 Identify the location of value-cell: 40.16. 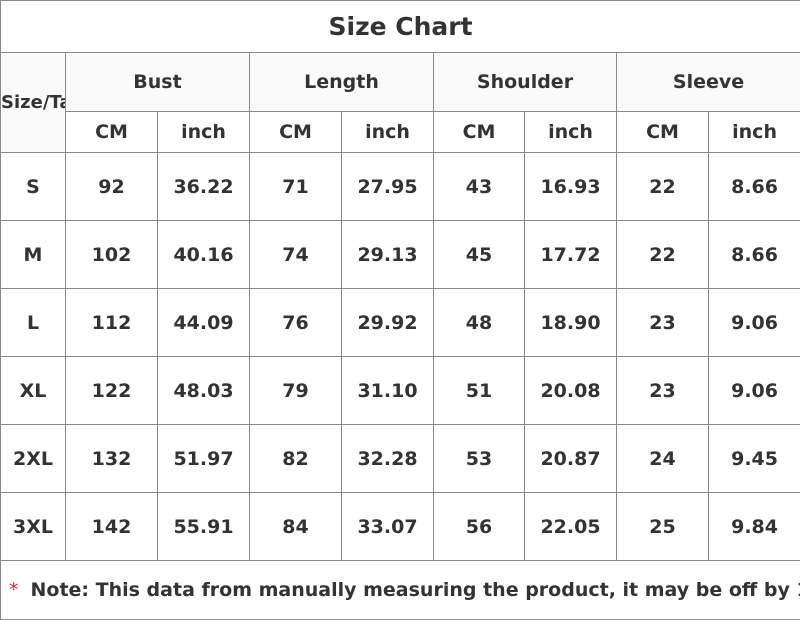
(203, 254).